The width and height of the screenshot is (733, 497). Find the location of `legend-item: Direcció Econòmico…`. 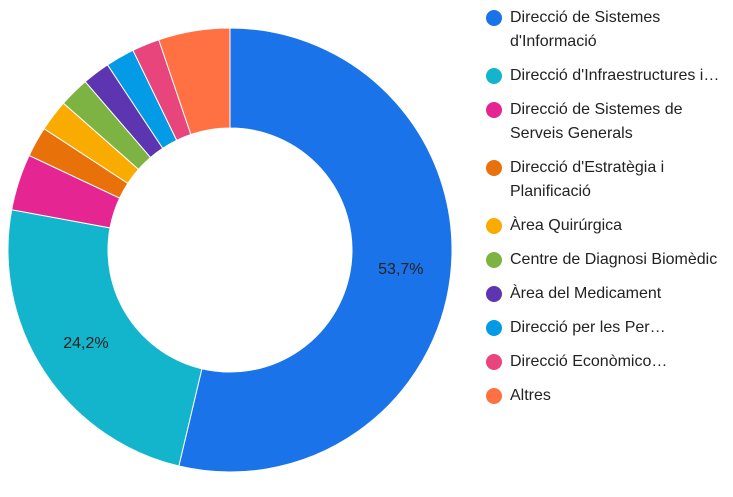

legend-item: Direcció Econòmico… is located at coordinates (608, 362).